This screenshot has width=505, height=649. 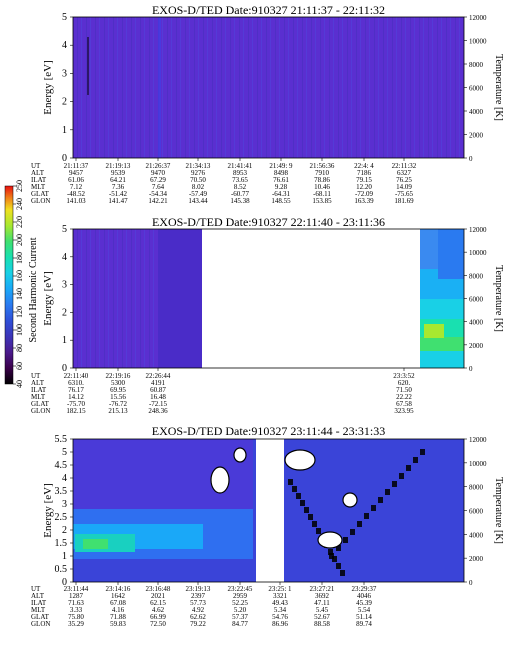 What do you see at coordinates (220, 480) in the screenshot?
I see `heatmap-hole` at bounding box center [220, 480].